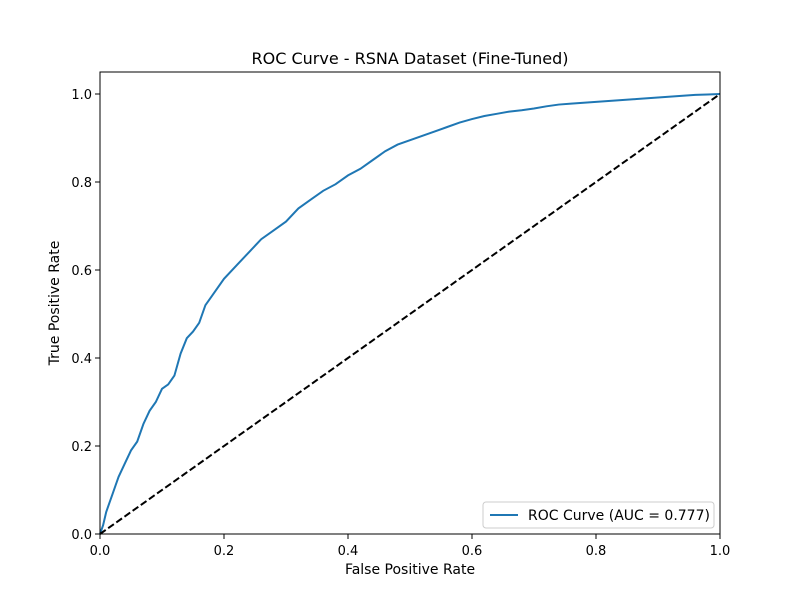 The height and width of the screenshot is (604, 800). What do you see at coordinates (81, 271) in the screenshot?
I see `y-tick-label: 0.6` at bounding box center [81, 271].